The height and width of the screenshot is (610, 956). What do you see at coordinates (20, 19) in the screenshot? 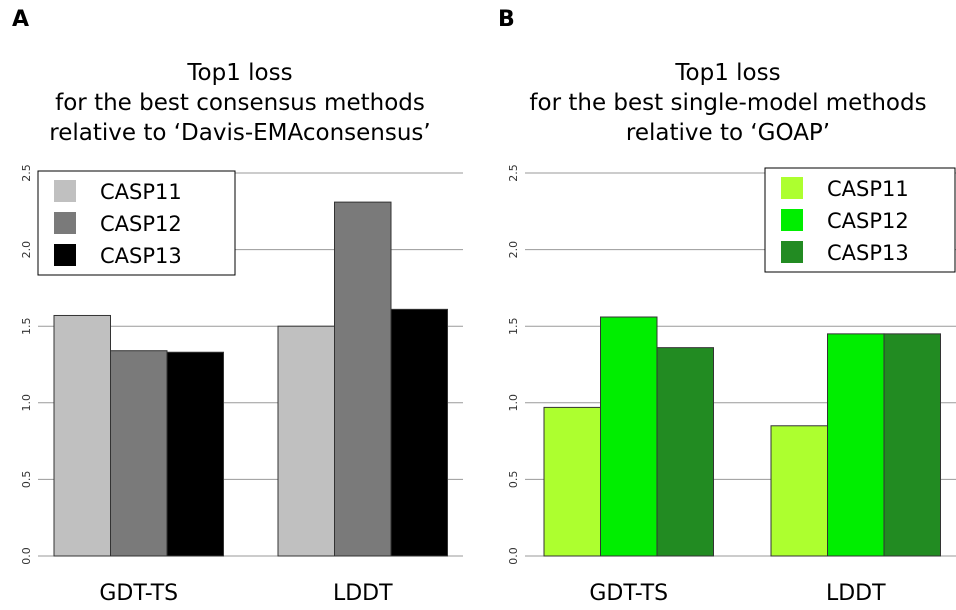
I see `panel-label: A` at bounding box center [20, 19].